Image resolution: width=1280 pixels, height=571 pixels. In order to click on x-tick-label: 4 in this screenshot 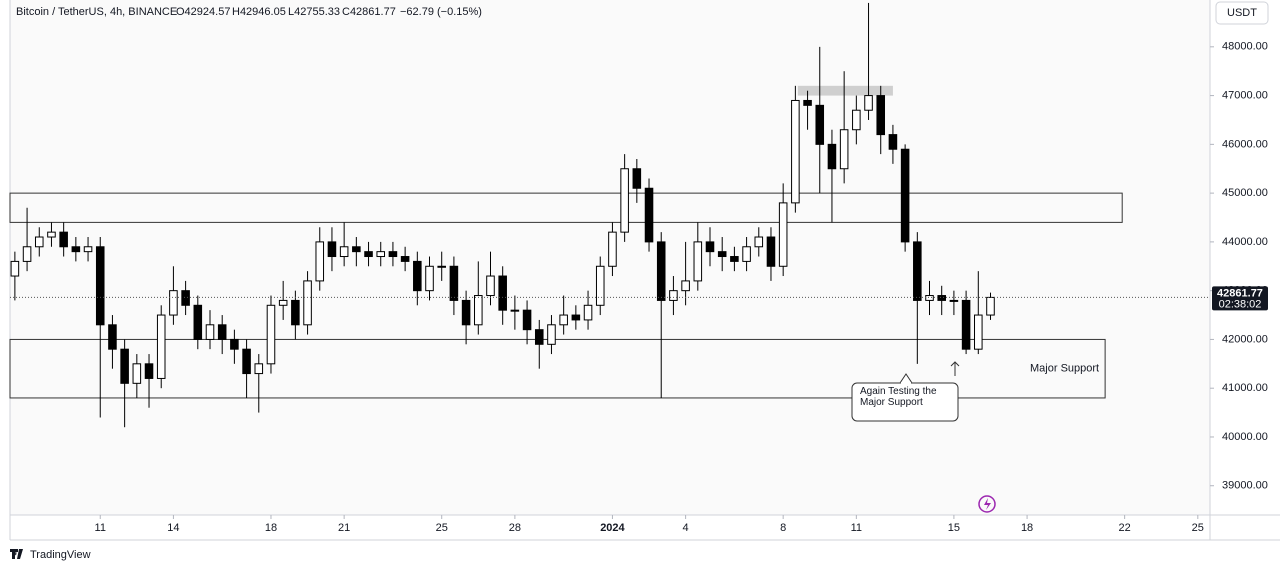, I will do `click(686, 528)`.